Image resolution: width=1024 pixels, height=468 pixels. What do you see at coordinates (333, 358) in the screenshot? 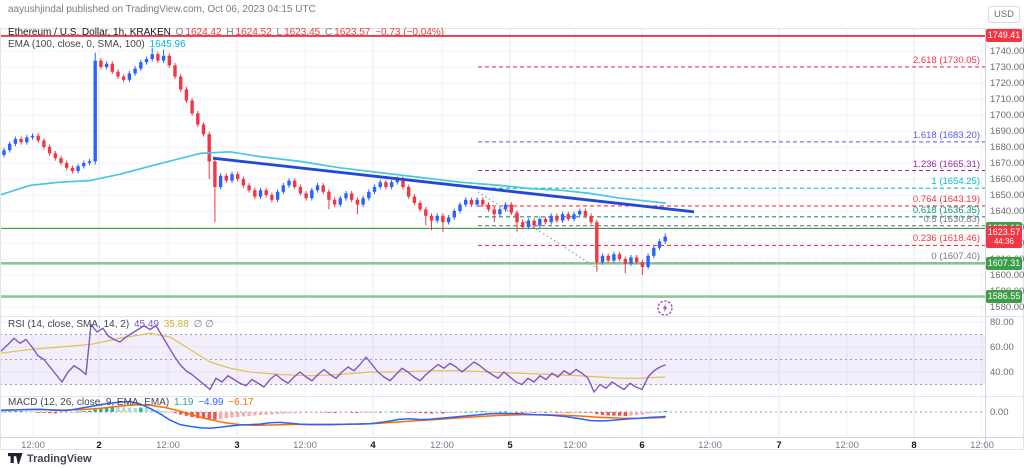
I see `rsi-line` at bounding box center [333, 358].